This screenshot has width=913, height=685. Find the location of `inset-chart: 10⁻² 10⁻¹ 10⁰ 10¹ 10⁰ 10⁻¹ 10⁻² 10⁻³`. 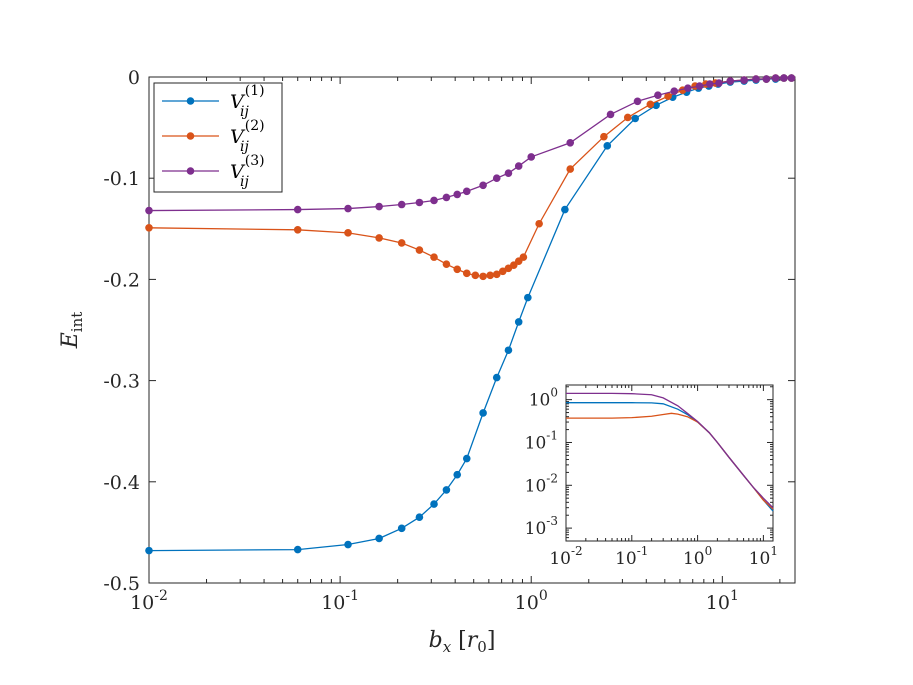

inset-chart: 10⁻² 10⁻¹ 10⁰ 10¹ 10⁰ 10⁻¹ 10⁻² 10⁻³ is located at coordinates (651, 476).